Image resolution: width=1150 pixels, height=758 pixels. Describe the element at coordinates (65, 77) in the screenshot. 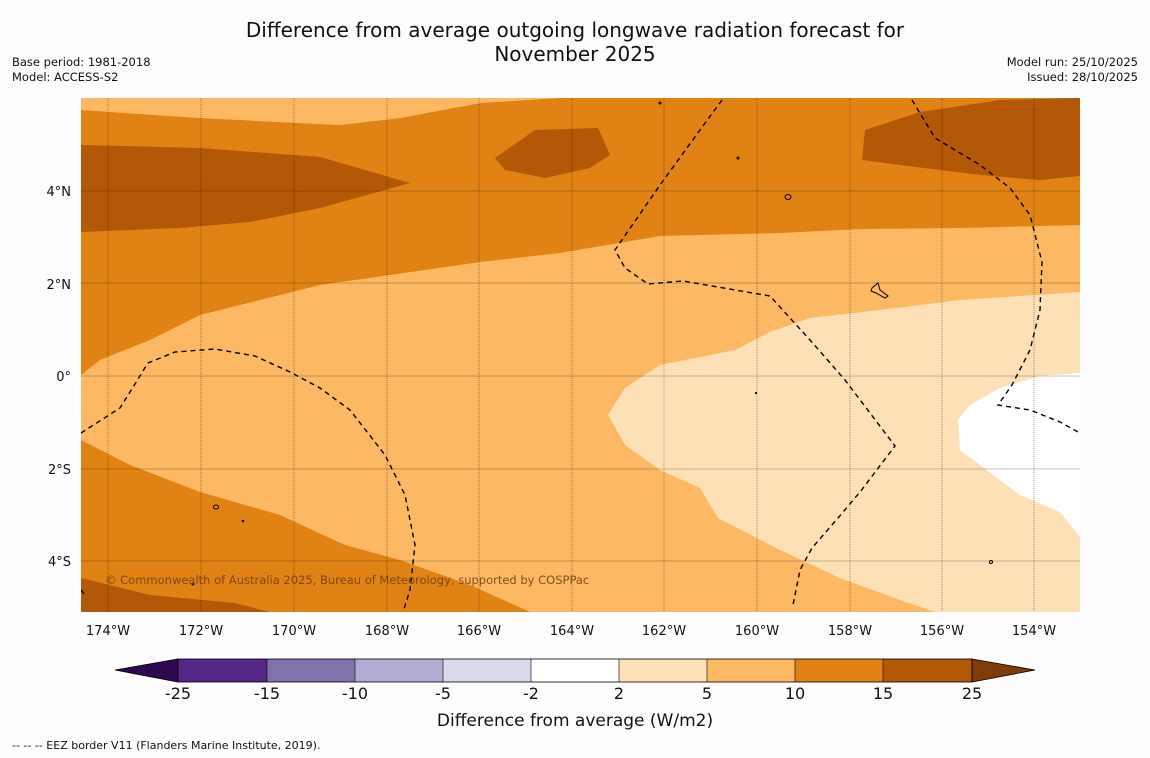

I see `model-name: Model: ACCESS-S2` at that location.